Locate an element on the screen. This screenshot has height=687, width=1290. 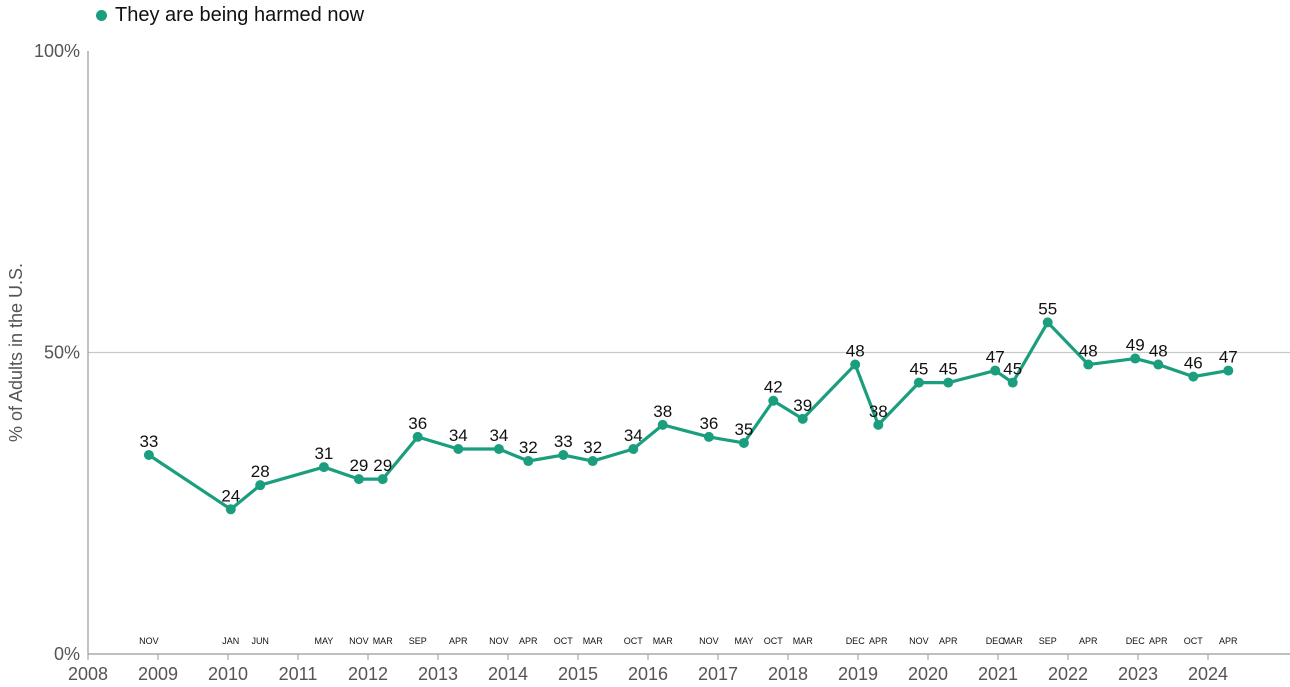
legend: They are being harmed now is located at coordinates (230, 15).